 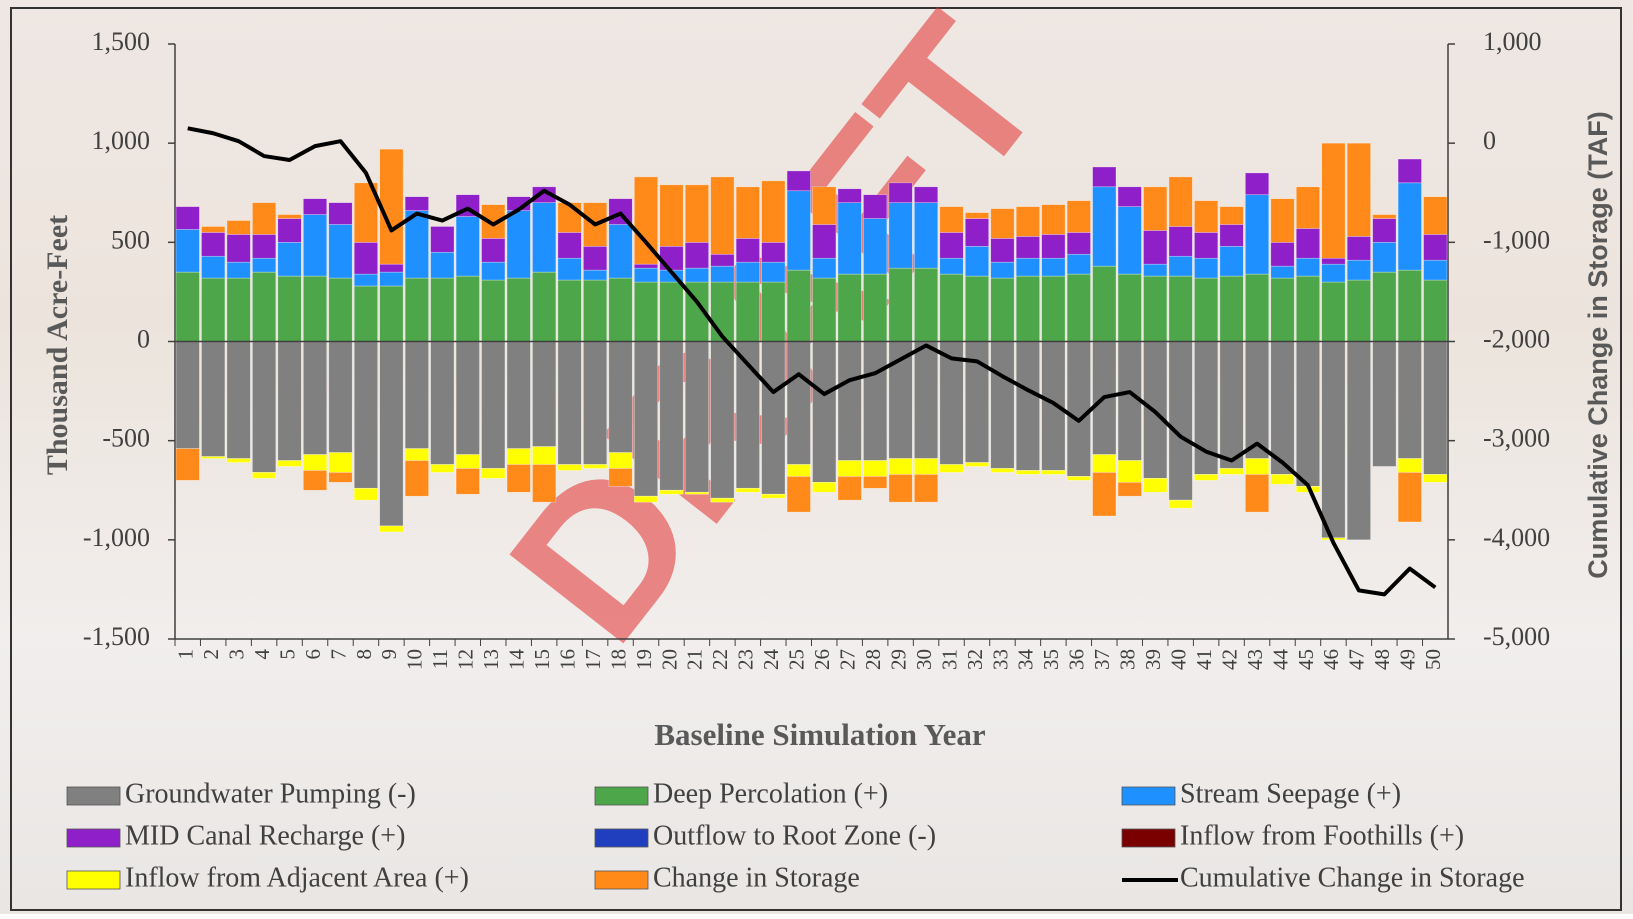 What do you see at coordinates (126, 438) in the screenshot?
I see `y-tick-label: -500` at bounding box center [126, 438].